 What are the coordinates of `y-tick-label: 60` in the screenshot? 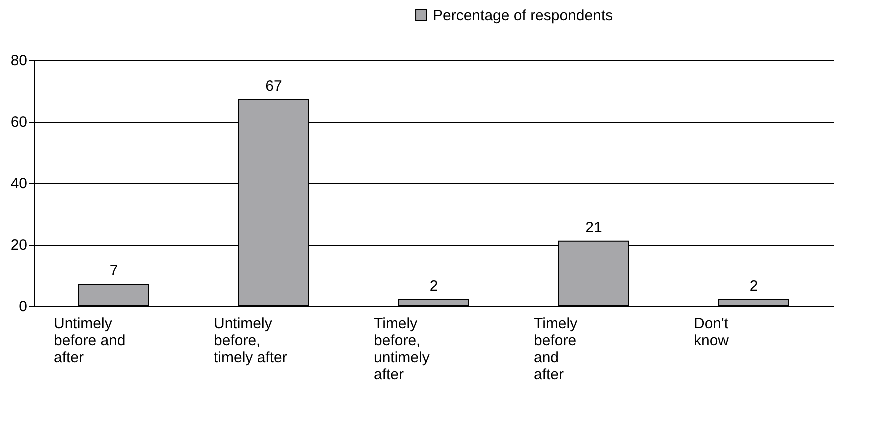 It's located at (19, 122).